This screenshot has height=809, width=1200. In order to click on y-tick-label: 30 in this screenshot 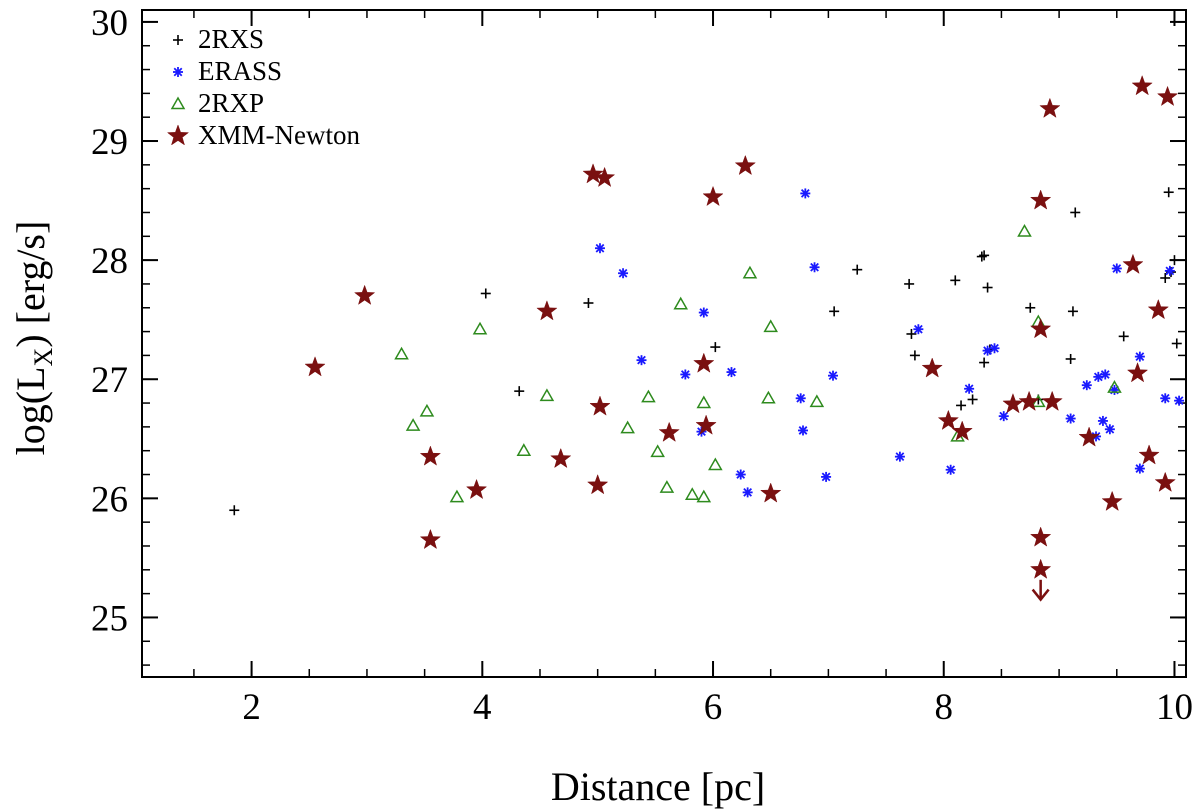, I will do `click(109, 23)`.